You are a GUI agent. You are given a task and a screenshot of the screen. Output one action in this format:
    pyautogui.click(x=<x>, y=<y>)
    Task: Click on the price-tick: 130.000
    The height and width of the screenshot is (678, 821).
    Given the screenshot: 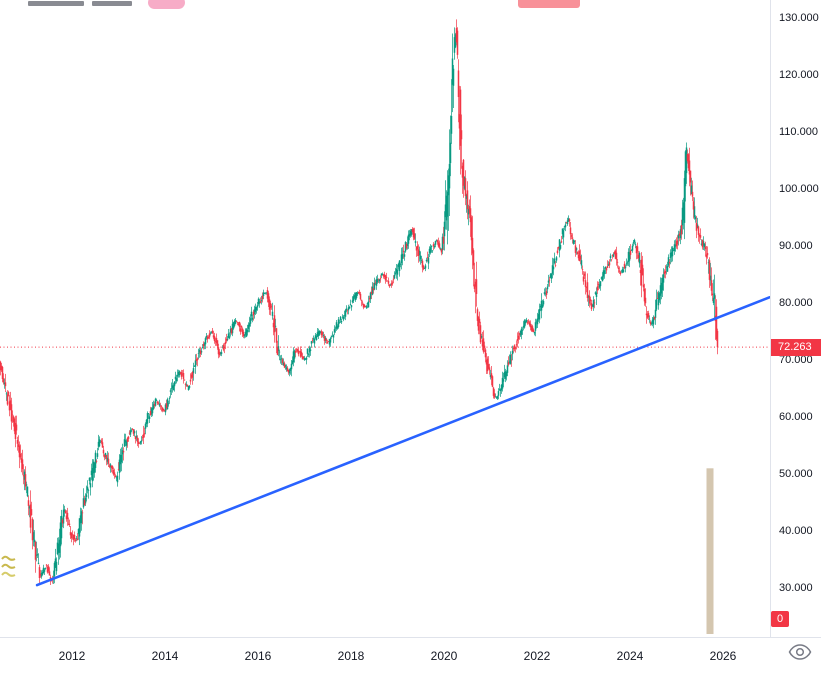 What is the action you would take?
    pyautogui.click(x=799, y=18)
    